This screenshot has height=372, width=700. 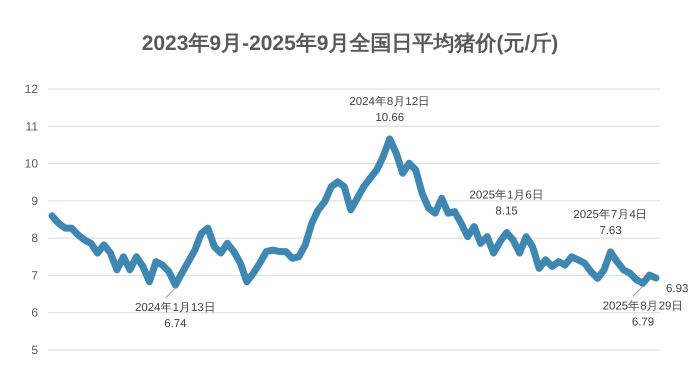 I want to click on text: 6.93, so click(x=677, y=289).